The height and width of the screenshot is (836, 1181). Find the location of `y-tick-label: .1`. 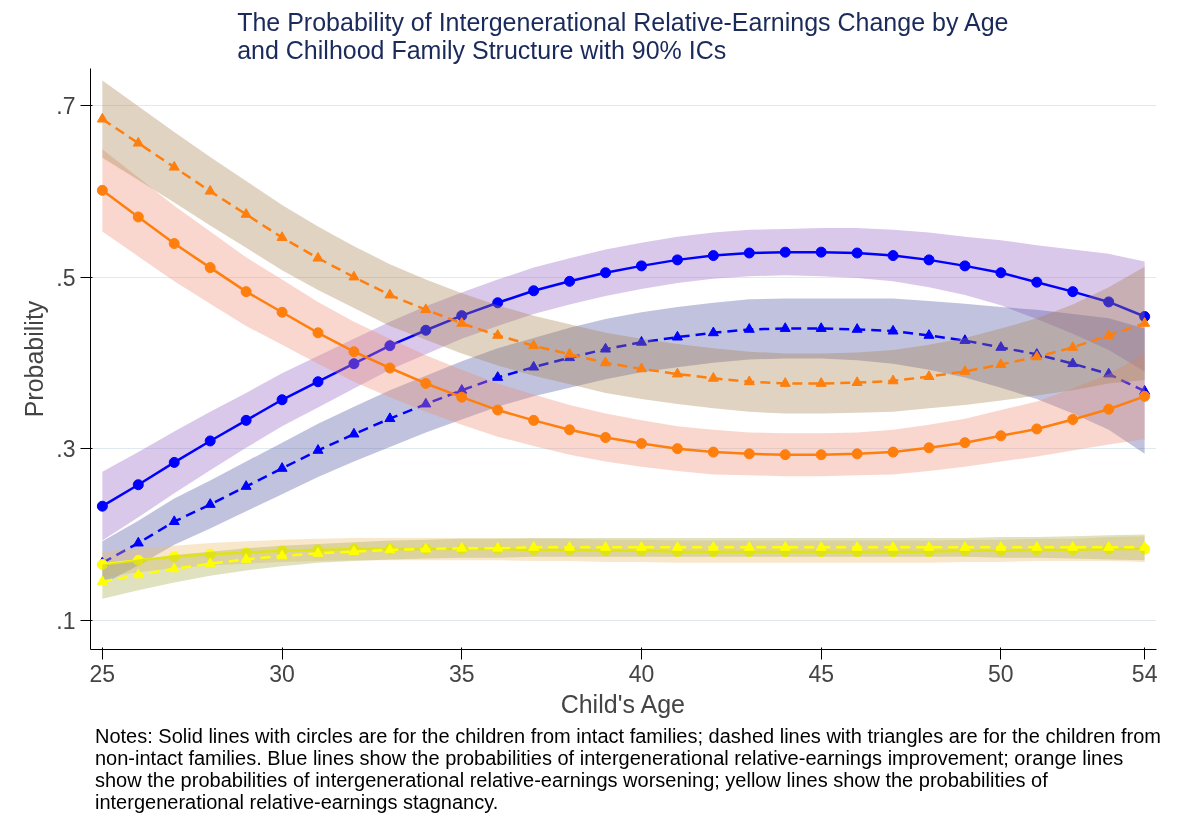

y-tick-label: .1 is located at coordinates (66, 620).